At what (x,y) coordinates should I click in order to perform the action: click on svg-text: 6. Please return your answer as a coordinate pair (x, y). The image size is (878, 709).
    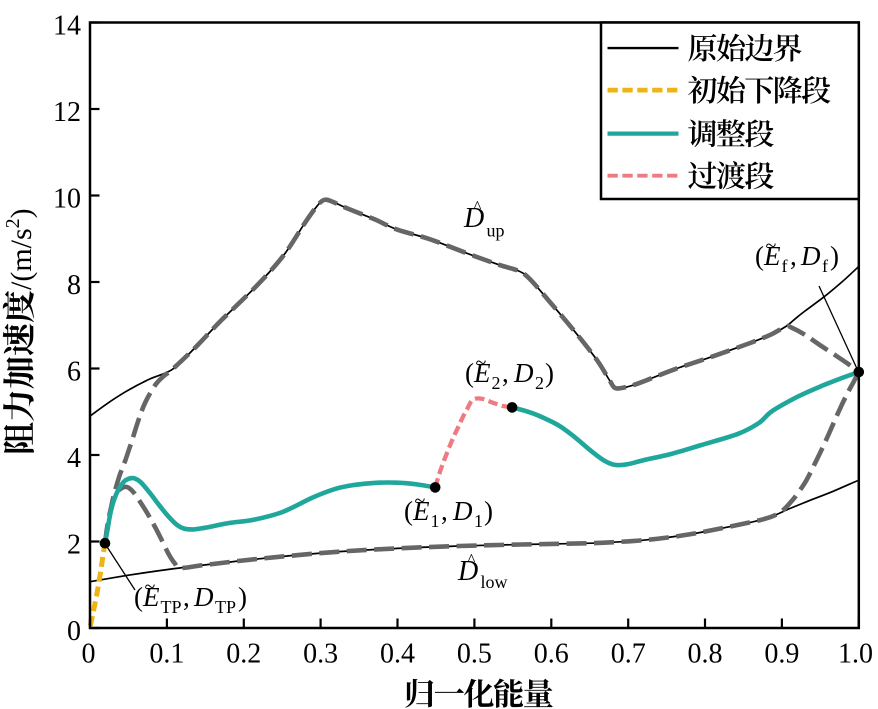
    Looking at the image, I should click on (74, 372).